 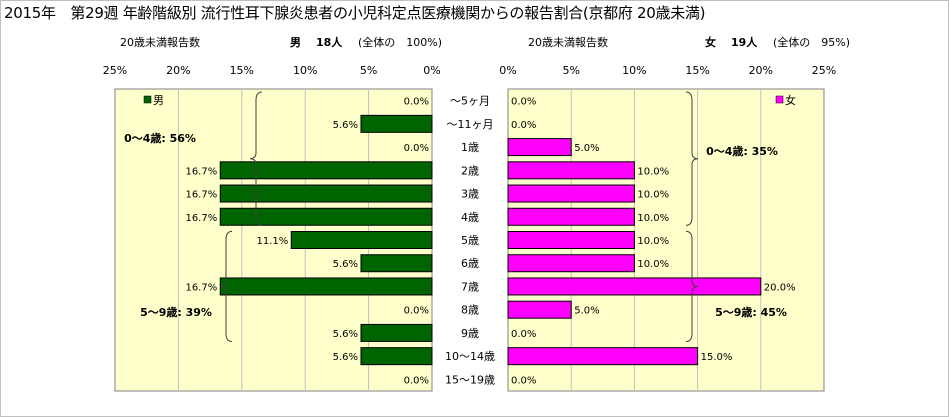 What do you see at coordinates (147, 99) in the screenshot?
I see `male-legend-swatch` at bounding box center [147, 99].